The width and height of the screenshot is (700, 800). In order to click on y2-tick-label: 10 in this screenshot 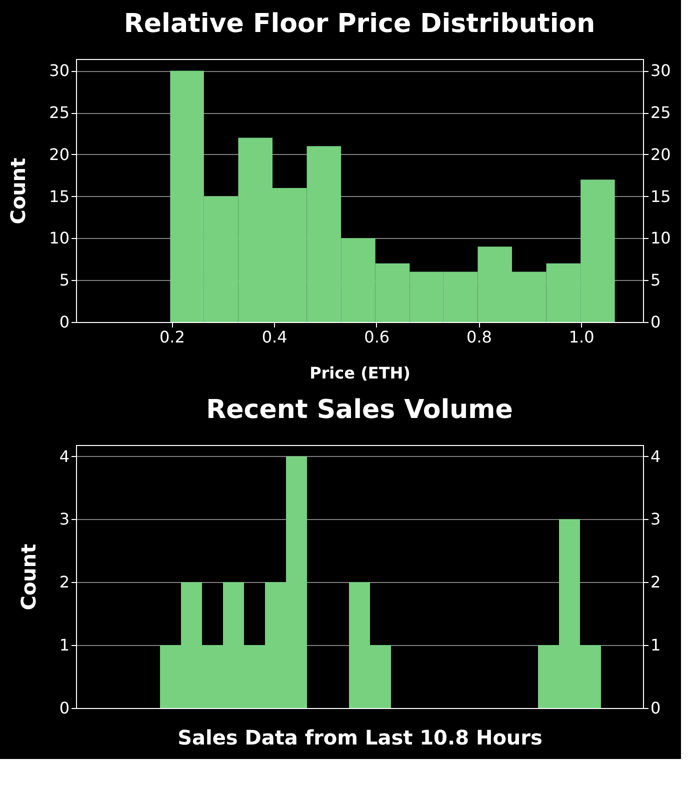, I will do `click(660, 238)`.